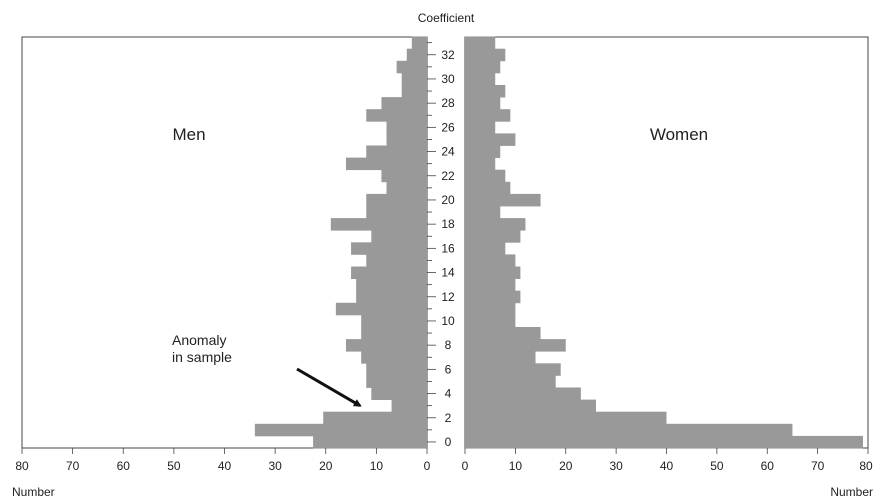 This screenshot has height=501, width=875. I want to click on men-x-tick-label: 0, so click(427, 466).